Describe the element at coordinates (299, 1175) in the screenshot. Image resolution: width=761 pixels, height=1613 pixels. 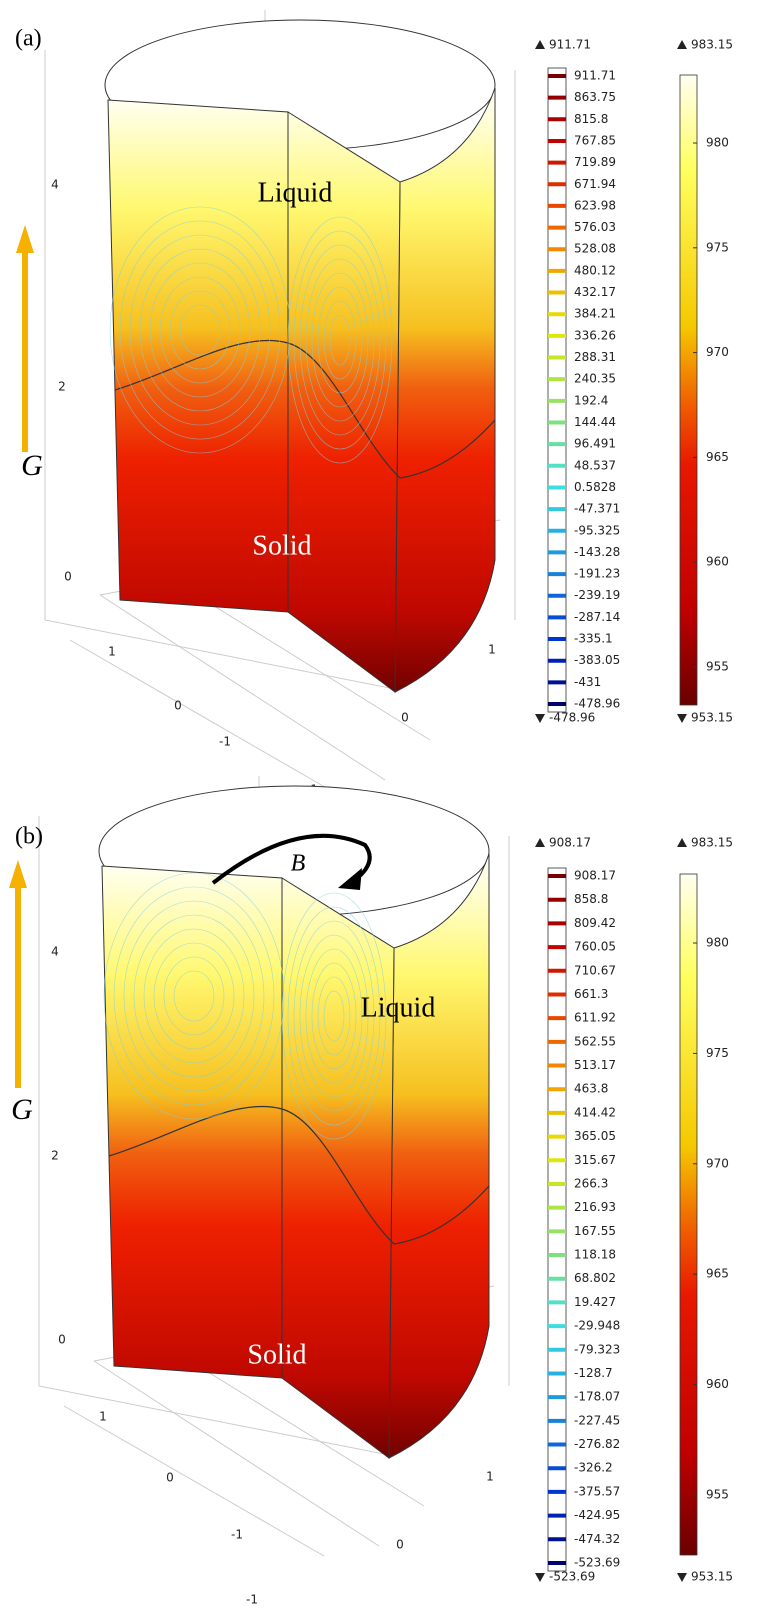
I see `interface` at that location.